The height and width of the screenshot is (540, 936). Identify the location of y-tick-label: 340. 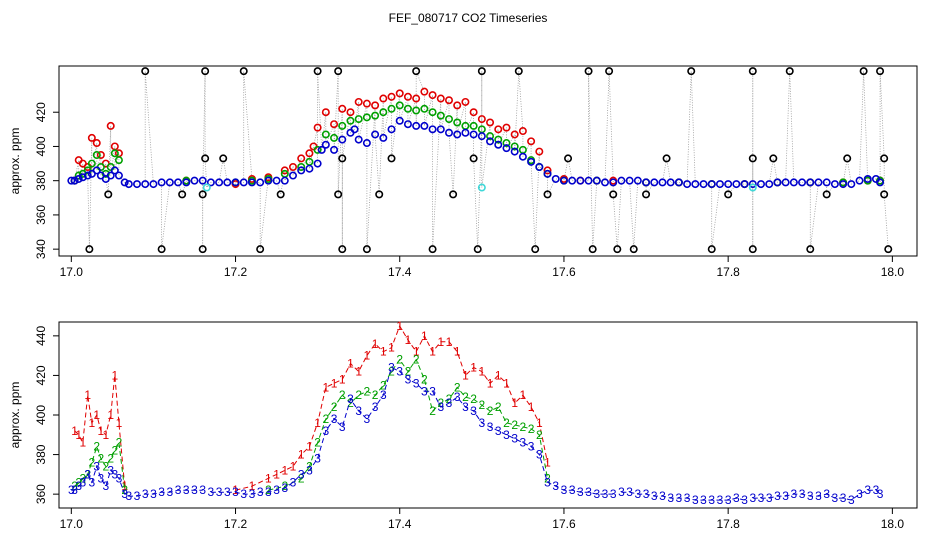
(41, 249).